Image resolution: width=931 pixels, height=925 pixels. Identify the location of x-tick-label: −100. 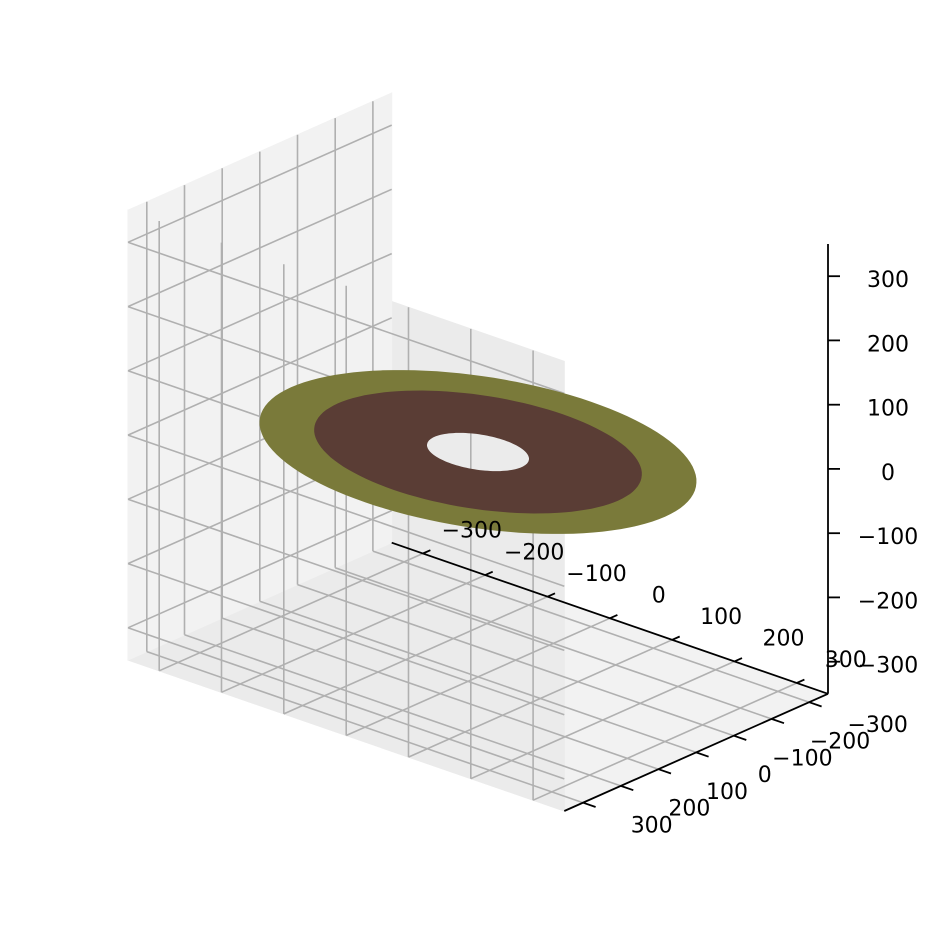
(596, 574).